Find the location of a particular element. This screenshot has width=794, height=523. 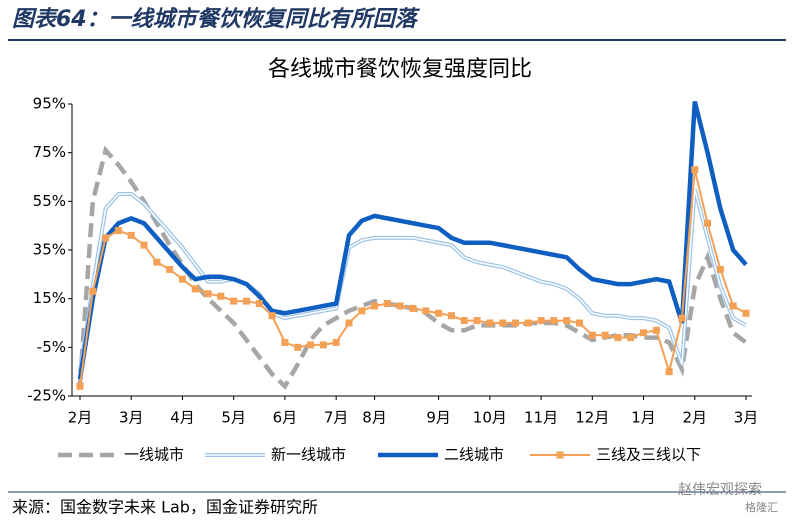

x-tick-label: 7月 is located at coordinates (336, 418).